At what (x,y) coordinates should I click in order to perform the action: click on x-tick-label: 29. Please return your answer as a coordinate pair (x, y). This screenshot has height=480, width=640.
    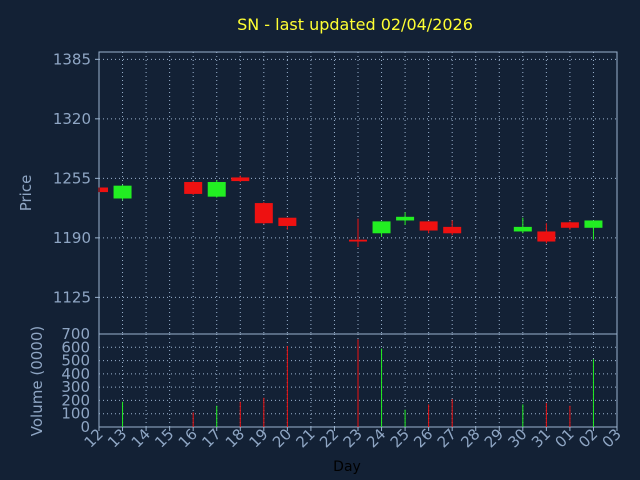
    Looking at the image, I should click on (494, 438).